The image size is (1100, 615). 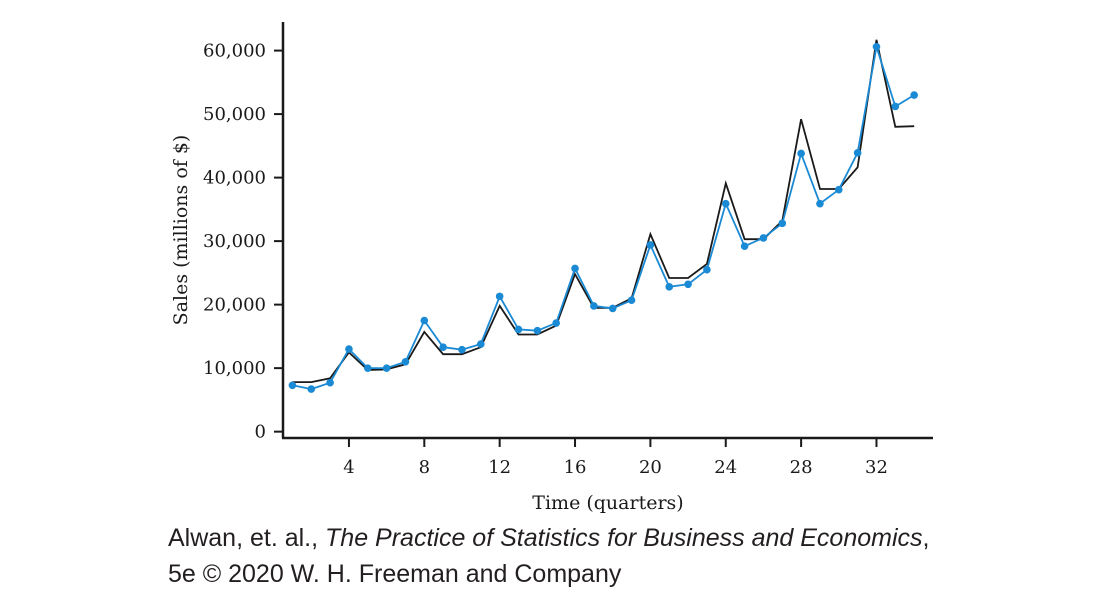 What do you see at coordinates (348, 467) in the screenshot?
I see `x-tick-label: 4` at bounding box center [348, 467].